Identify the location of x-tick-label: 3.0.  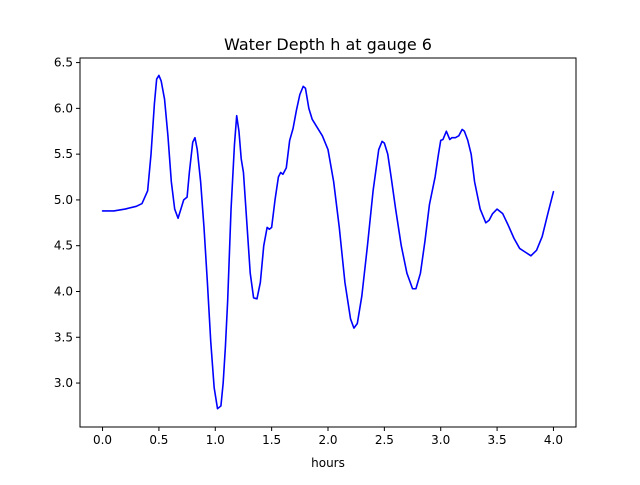
(440, 440).